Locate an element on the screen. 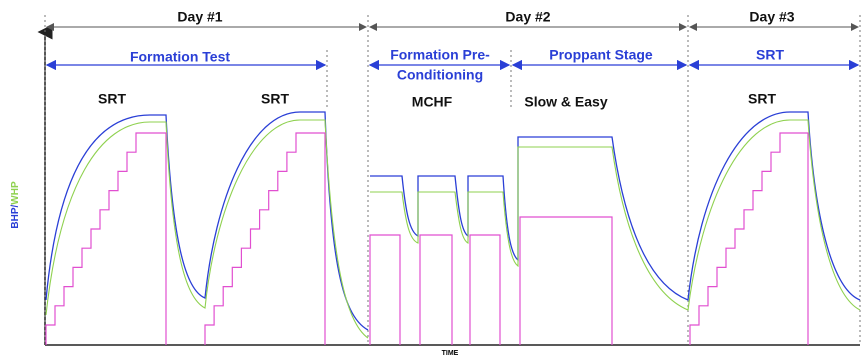 This screenshot has width=862, height=360. y-axis-label: BHP/WHP is located at coordinates (15, 205).